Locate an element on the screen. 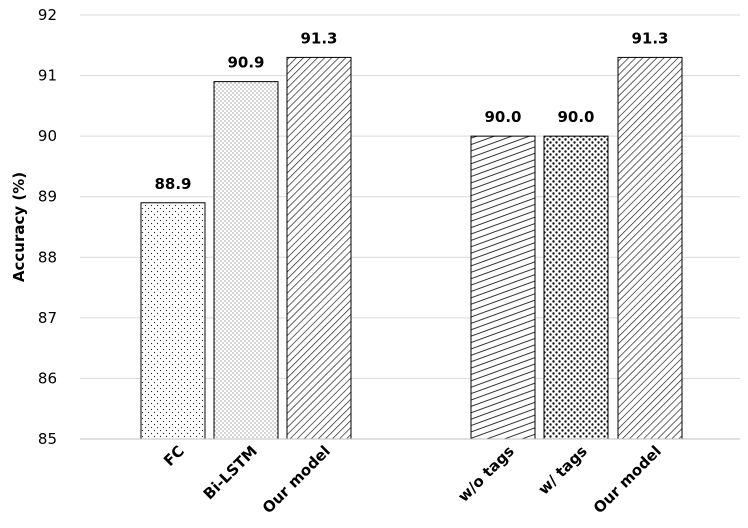  y-tick-label: 92 is located at coordinates (47, 15).